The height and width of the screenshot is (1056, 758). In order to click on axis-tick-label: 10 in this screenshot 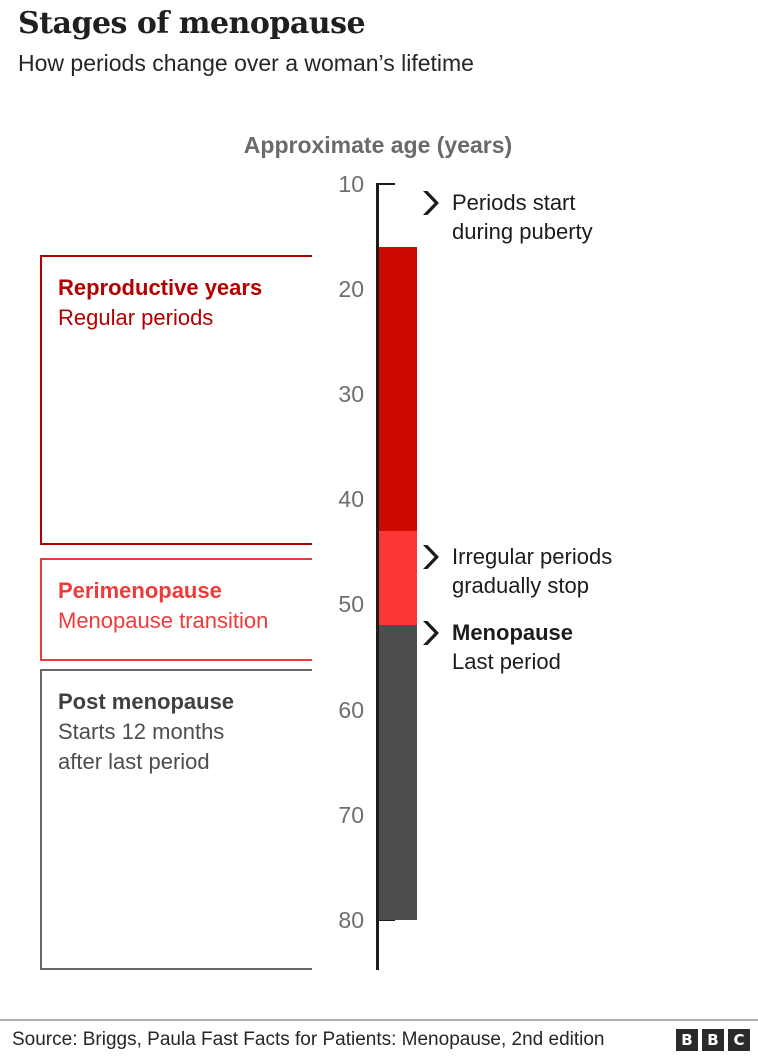, I will do `click(351, 183)`.